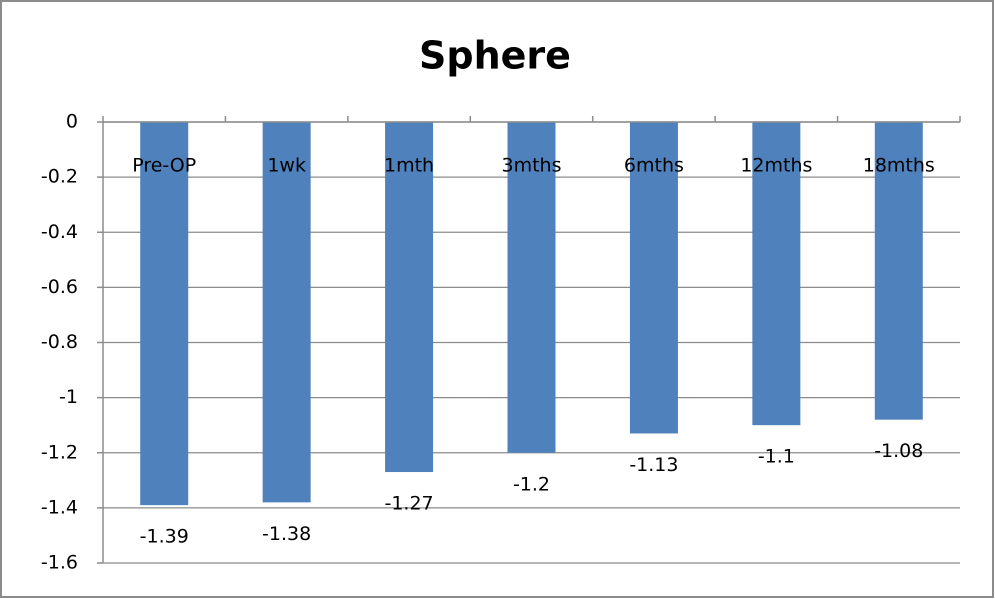  What do you see at coordinates (59, 563) in the screenshot?
I see `y-tick-label: -1.6` at bounding box center [59, 563].